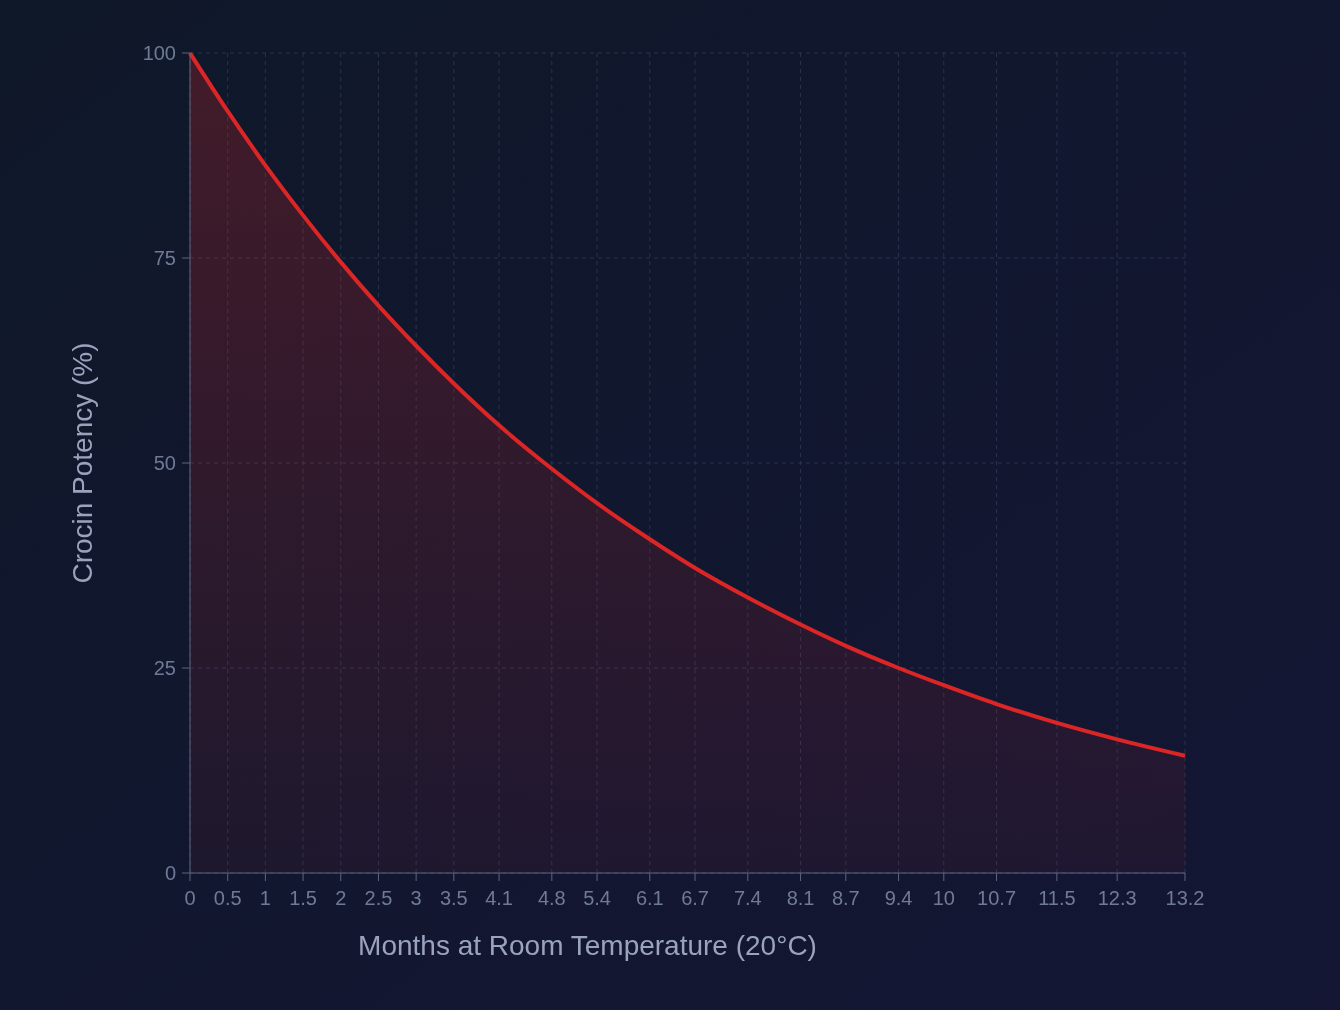 This screenshot has height=1010, width=1340. What do you see at coordinates (164, 258) in the screenshot?
I see `y-tick-label: 75` at bounding box center [164, 258].